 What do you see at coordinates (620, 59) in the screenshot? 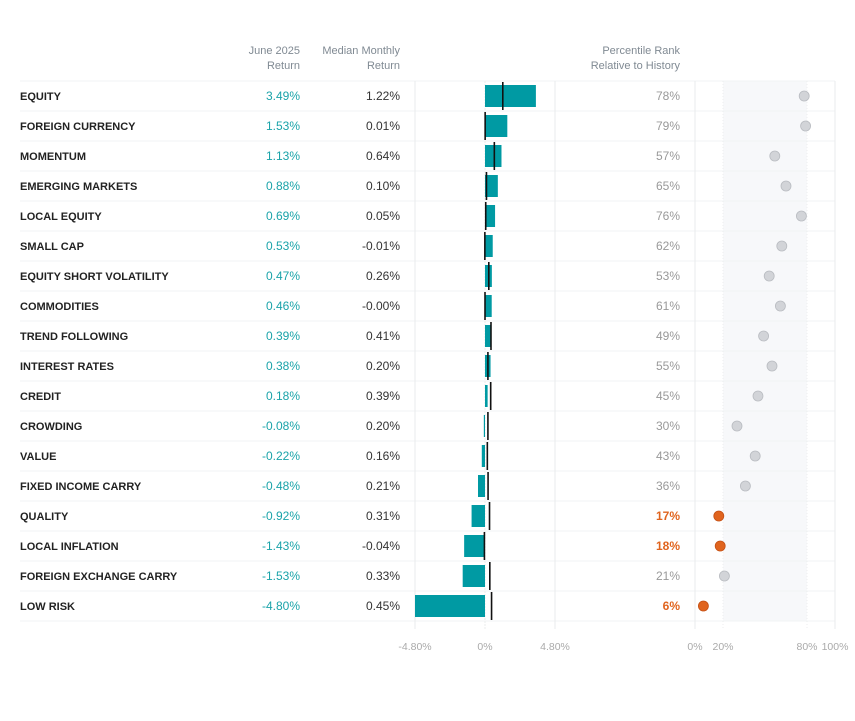
I see `header-percentile: Percentile Rank Relative to History` at bounding box center [620, 59].